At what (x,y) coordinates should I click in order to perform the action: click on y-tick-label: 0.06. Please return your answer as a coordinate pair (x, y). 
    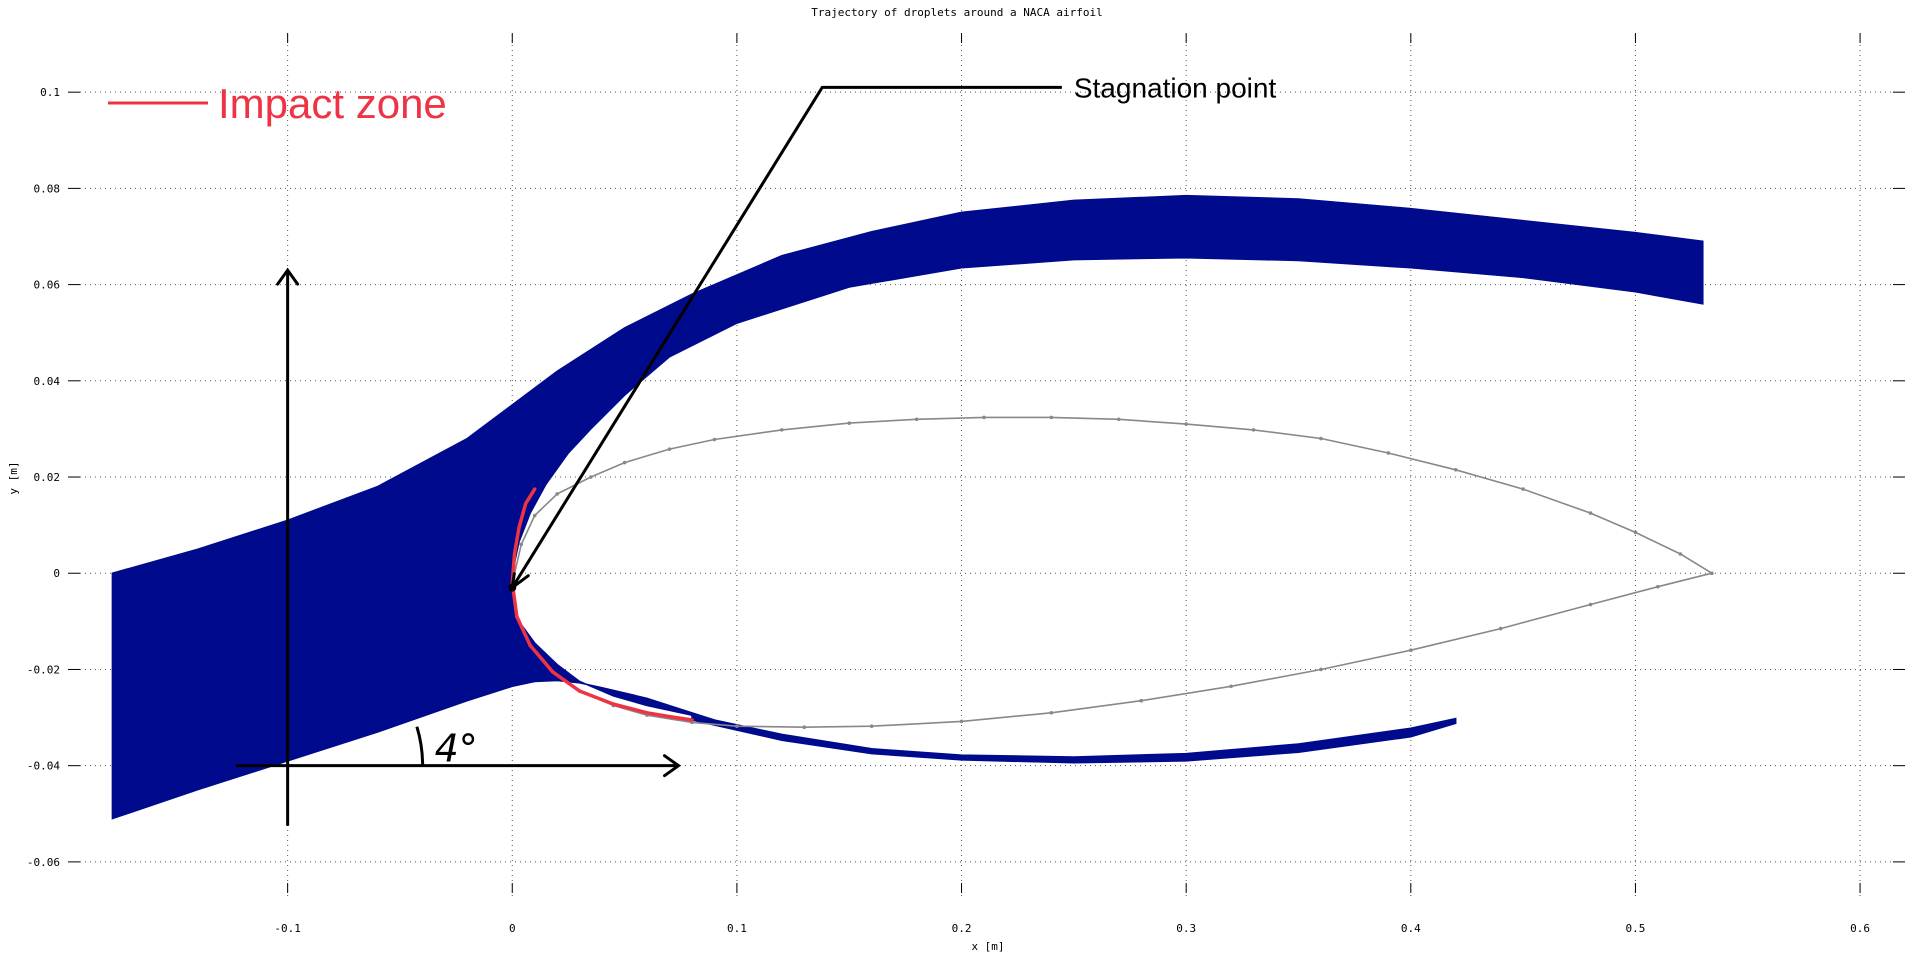
    Looking at the image, I should click on (47, 285).